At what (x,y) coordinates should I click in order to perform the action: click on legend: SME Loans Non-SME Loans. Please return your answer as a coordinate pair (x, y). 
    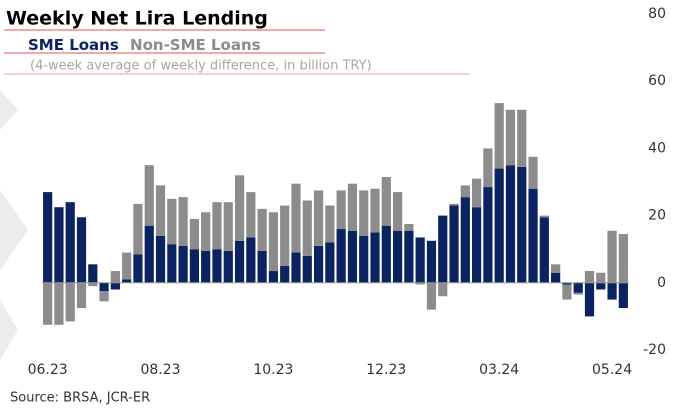
    Looking at the image, I should click on (144, 45).